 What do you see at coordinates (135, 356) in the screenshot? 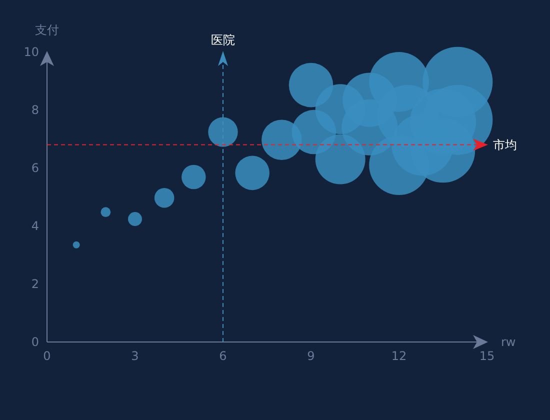
I see `x-tick-label: 3` at bounding box center [135, 356].